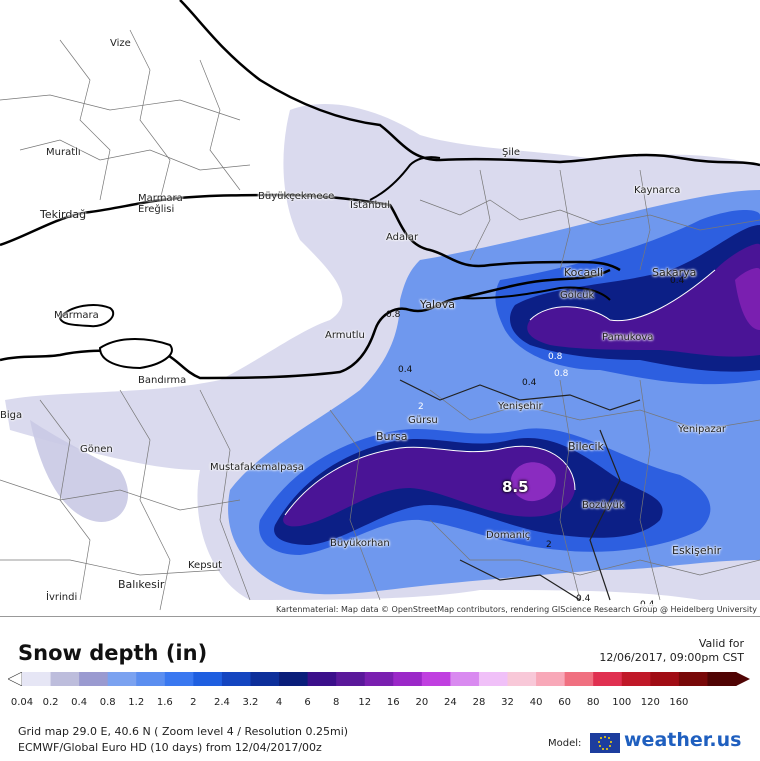 The height and width of the screenshot is (761, 760). Describe the element at coordinates (747, 299) in the screenshot. I see `snow-area-magenta` at that location.